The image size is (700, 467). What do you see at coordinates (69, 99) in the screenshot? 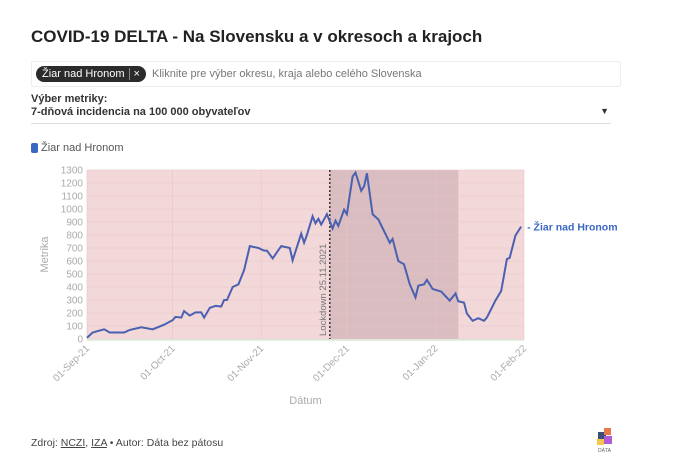
I see `metric-label: Výber metriky:` at bounding box center [69, 99].